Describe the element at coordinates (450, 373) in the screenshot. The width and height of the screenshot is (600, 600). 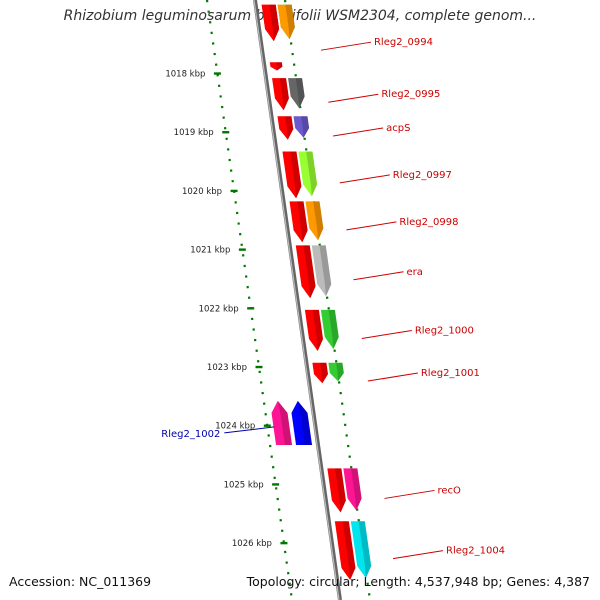
I see `gene-label-rleg2-1001: Rleg2_1001` at that location.